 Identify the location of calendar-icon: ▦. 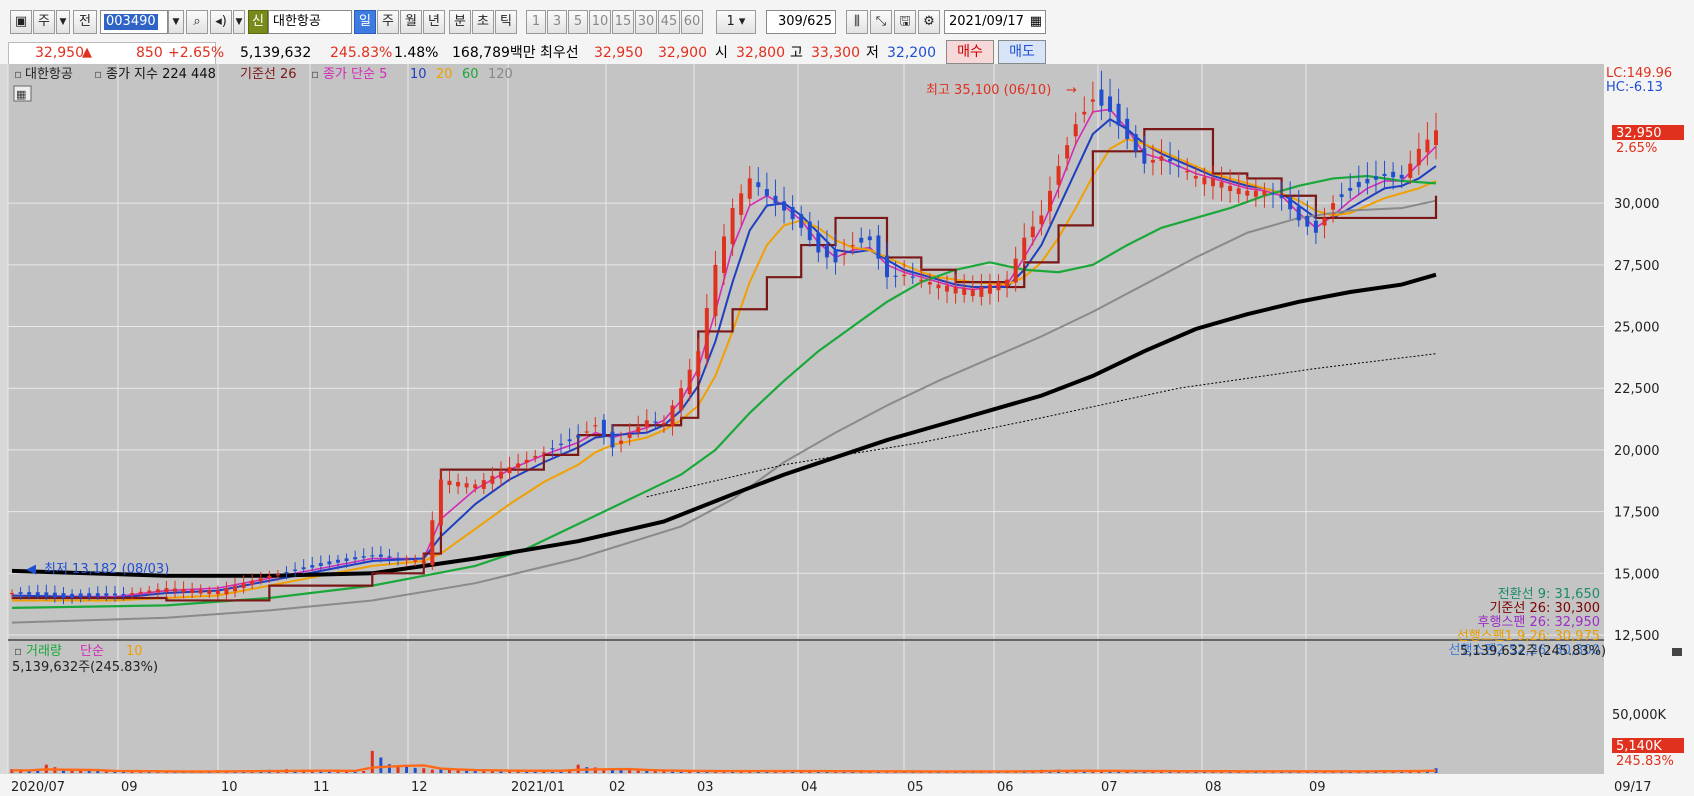
(1035, 21).